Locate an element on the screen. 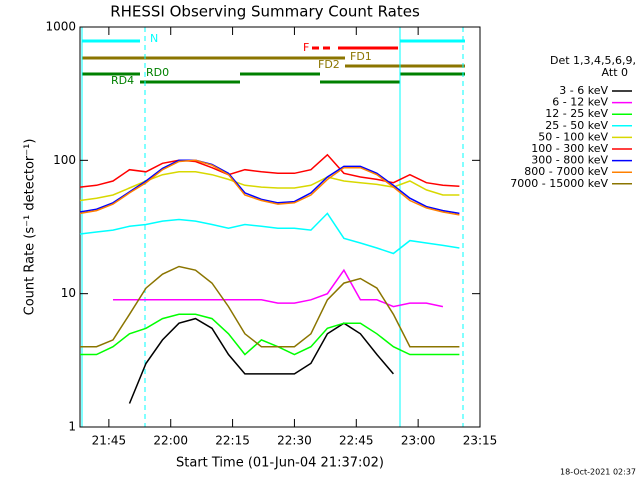 The image size is (640, 480). flag-bars is located at coordinates (273, 61).